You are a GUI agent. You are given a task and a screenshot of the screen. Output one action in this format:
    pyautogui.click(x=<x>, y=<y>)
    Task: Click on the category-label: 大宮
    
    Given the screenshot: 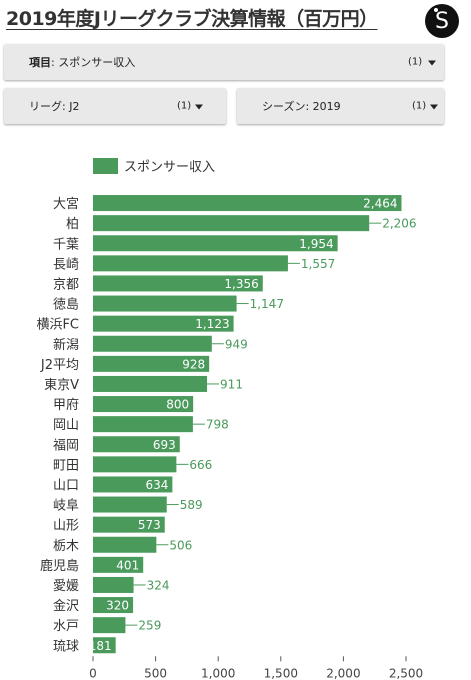 What is the action you would take?
    pyautogui.click(x=66, y=204)
    